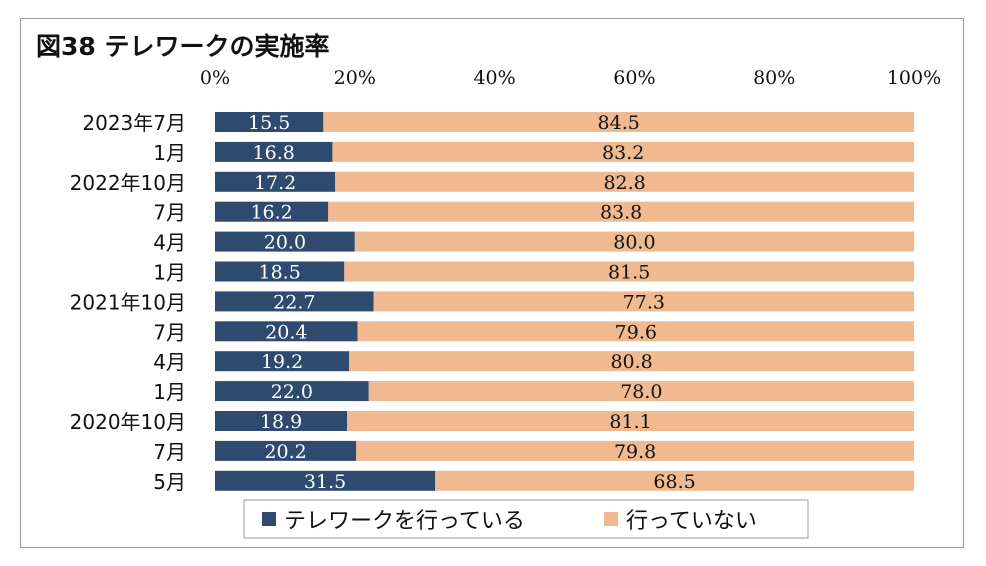 This screenshot has height=566, width=986. What do you see at coordinates (269, 519) in the screenshot?
I see `legend-swatch-teleworking` at bounding box center [269, 519].